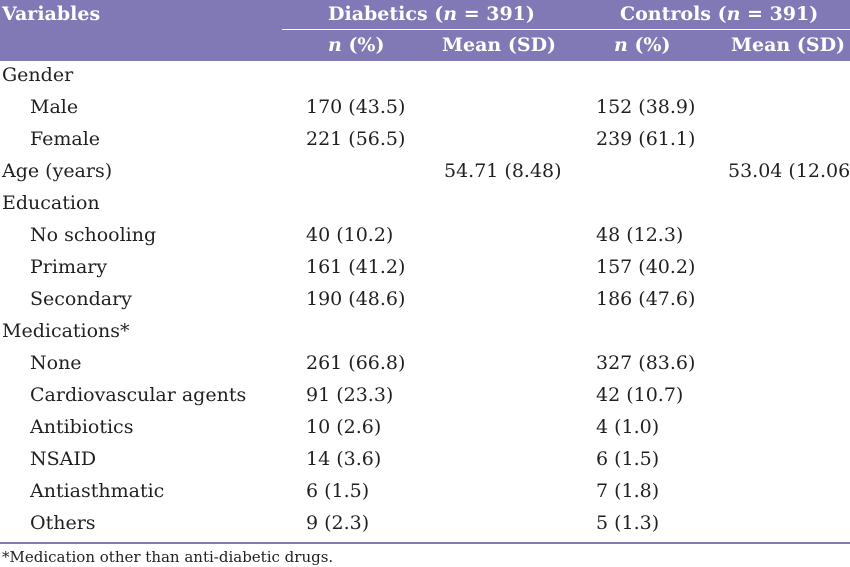 This screenshot has height=567, width=850. What do you see at coordinates (646, 299) in the screenshot?
I see `controls-n-pct-cell: 186 (47.6)` at bounding box center [646, 299].